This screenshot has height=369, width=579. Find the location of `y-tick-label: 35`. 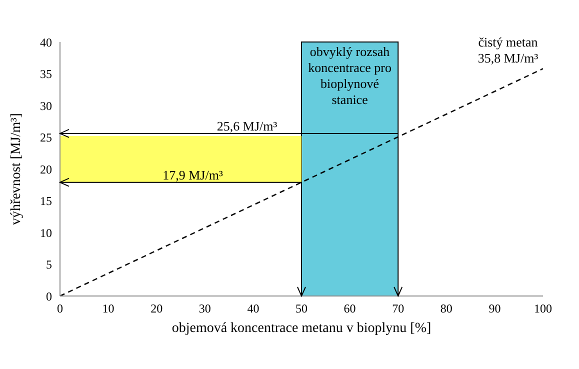

y-tick-label: 35 is located at coordinates (46, 74).